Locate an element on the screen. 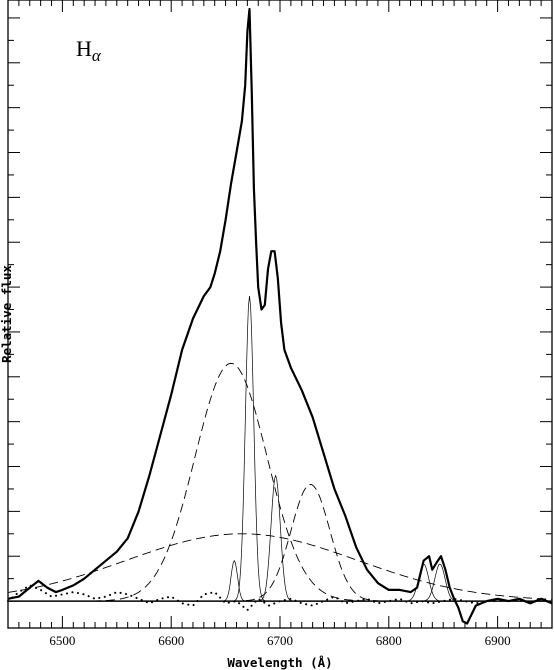 This screenshot has width=554, height=670. broad-component-curve is located at coordinates (280, 566).